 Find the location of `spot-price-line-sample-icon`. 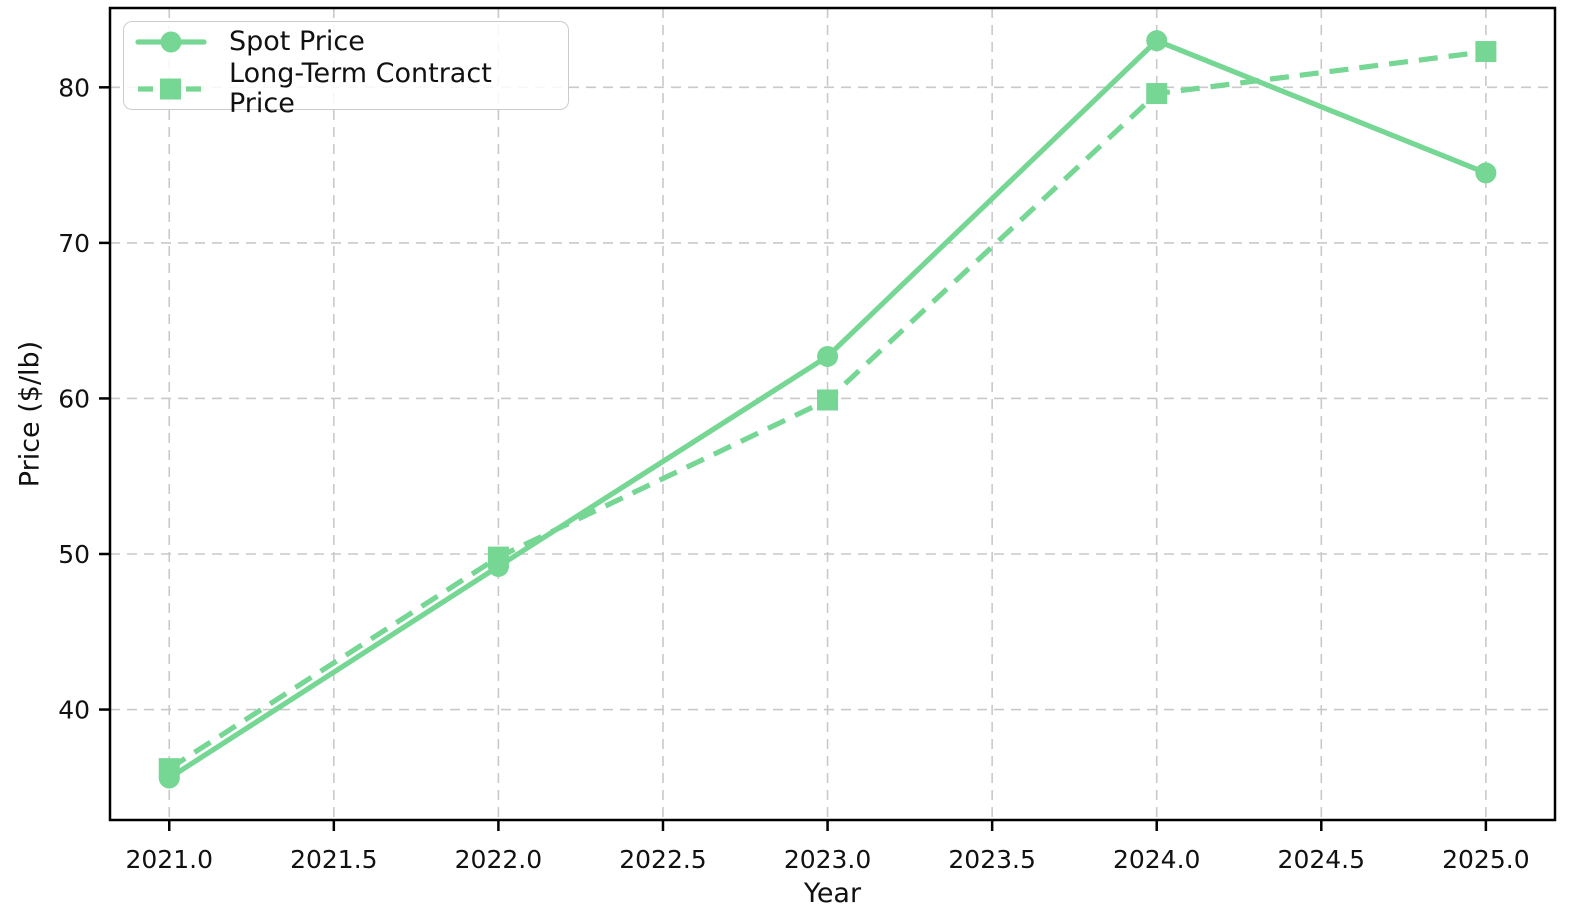

spot-price-line-sample-icon is located at coordinates (171, 42).